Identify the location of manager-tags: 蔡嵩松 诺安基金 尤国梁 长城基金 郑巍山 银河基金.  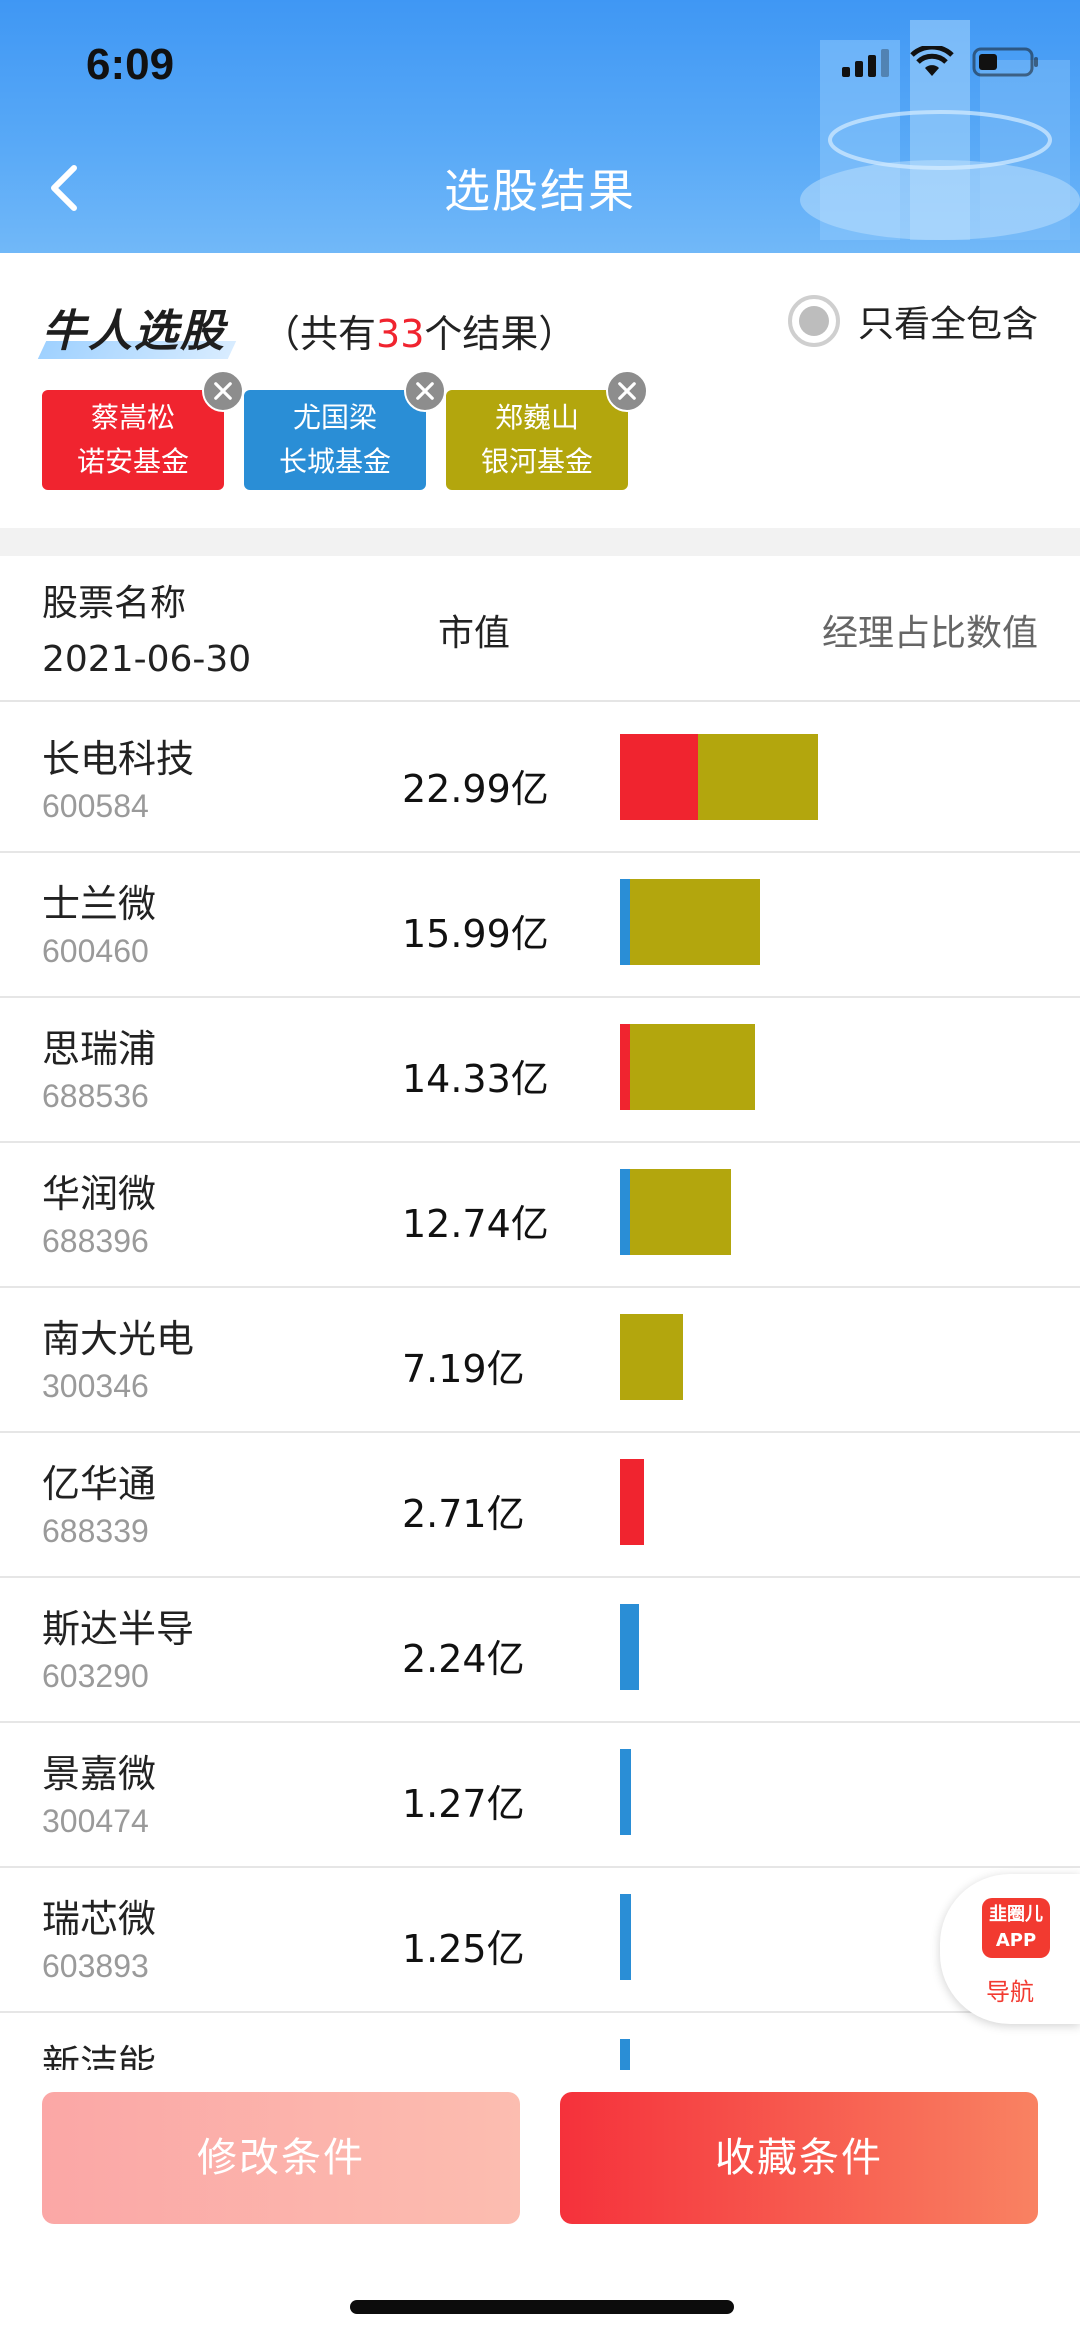
(345, 430).